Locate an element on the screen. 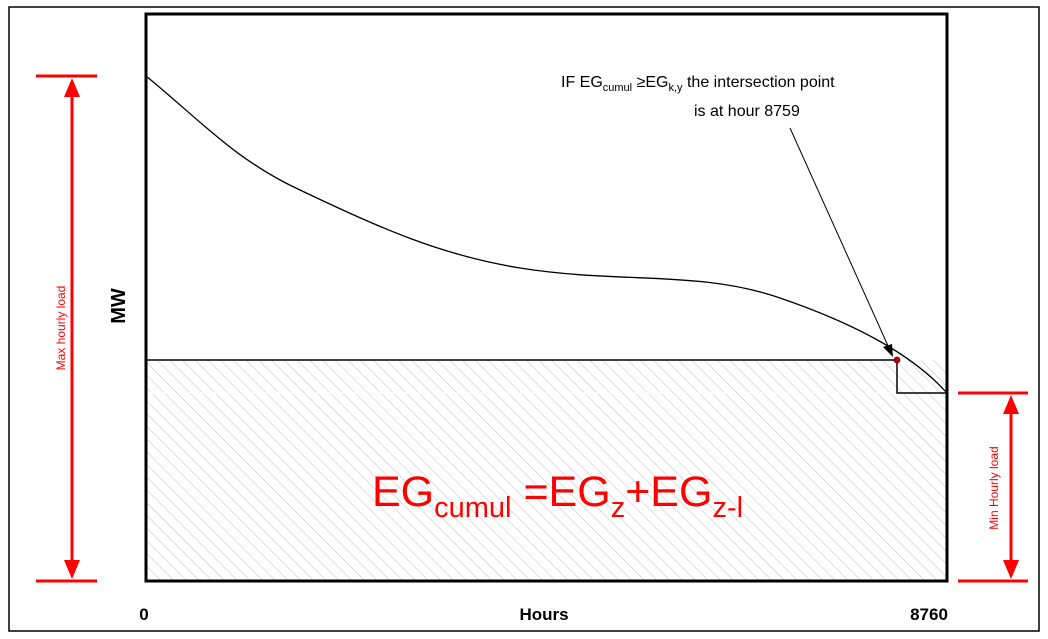 The image size is (1048, 639). intersection-point is located at coordinates (897, 360).